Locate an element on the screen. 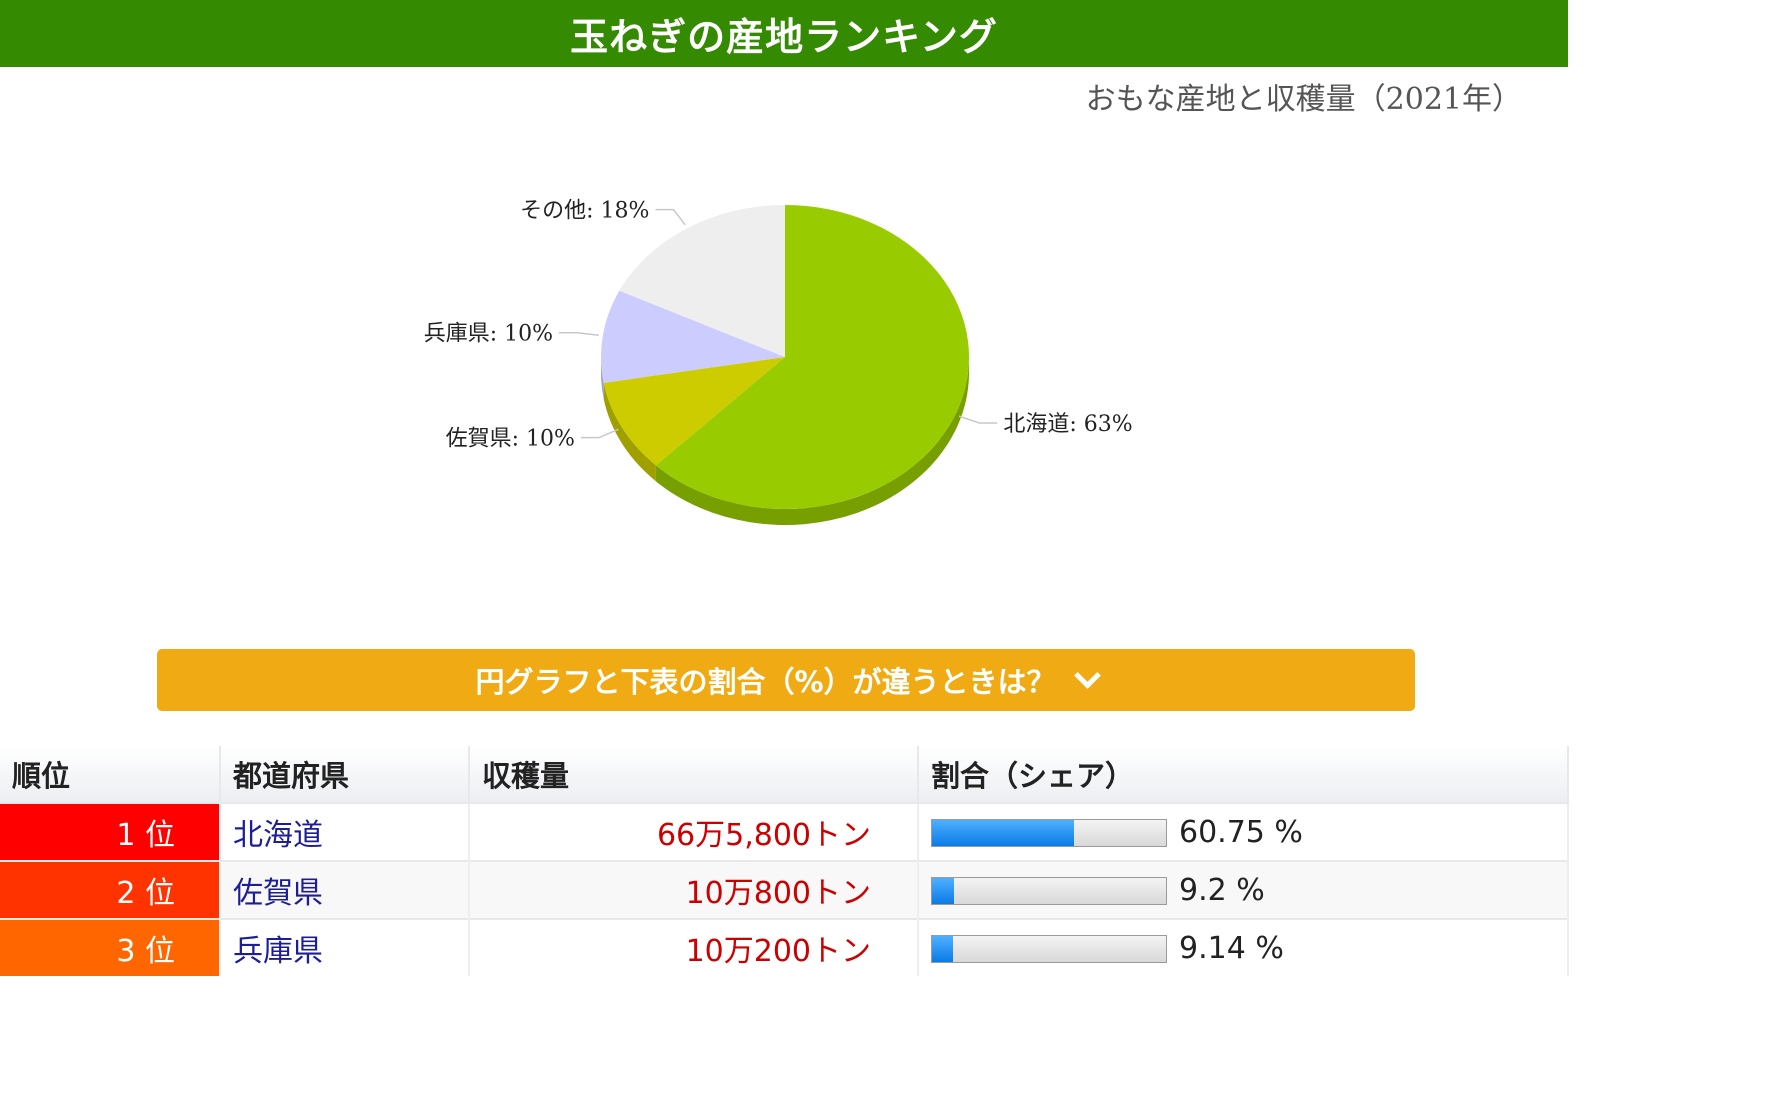  rank-cell: 2 位 is located at coordinates (110, 889).